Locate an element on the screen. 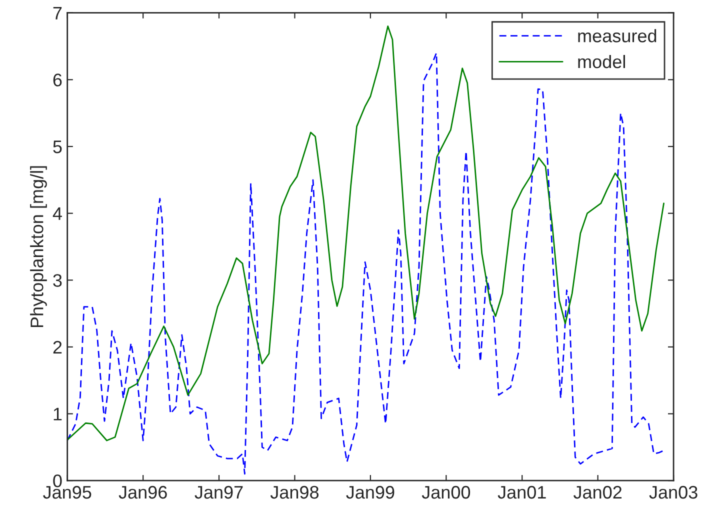 Image resolution: width=709 pixels, height=514 pixels. x-tick-label: Jan96 is located at coordinates (142, 492).